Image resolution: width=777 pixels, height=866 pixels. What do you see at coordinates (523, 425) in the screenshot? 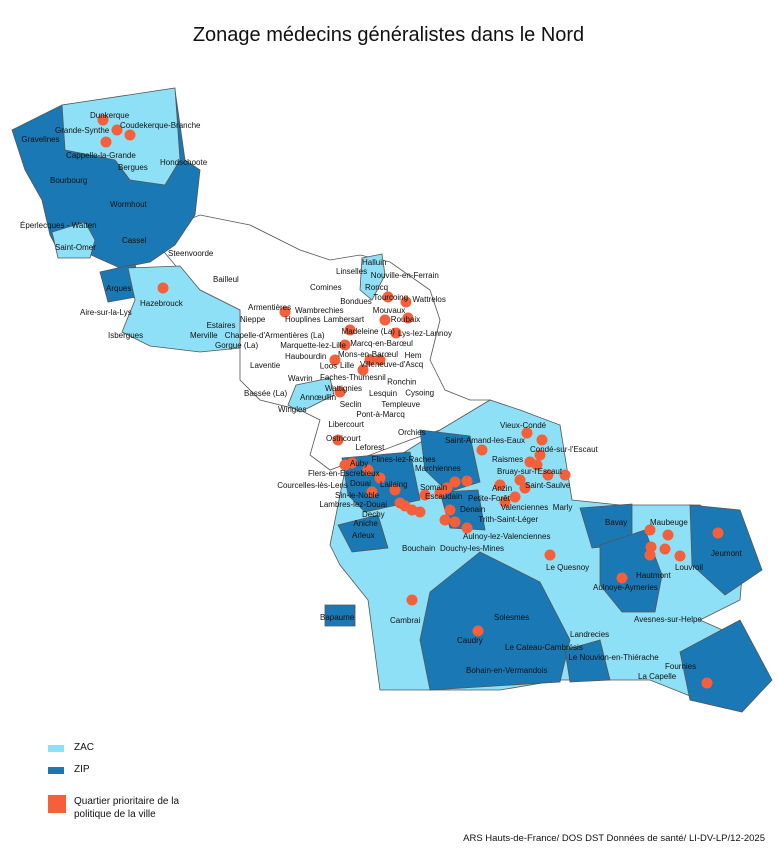
I see `commune-label: Vieux-Condé` at bounding box center [523, 425].